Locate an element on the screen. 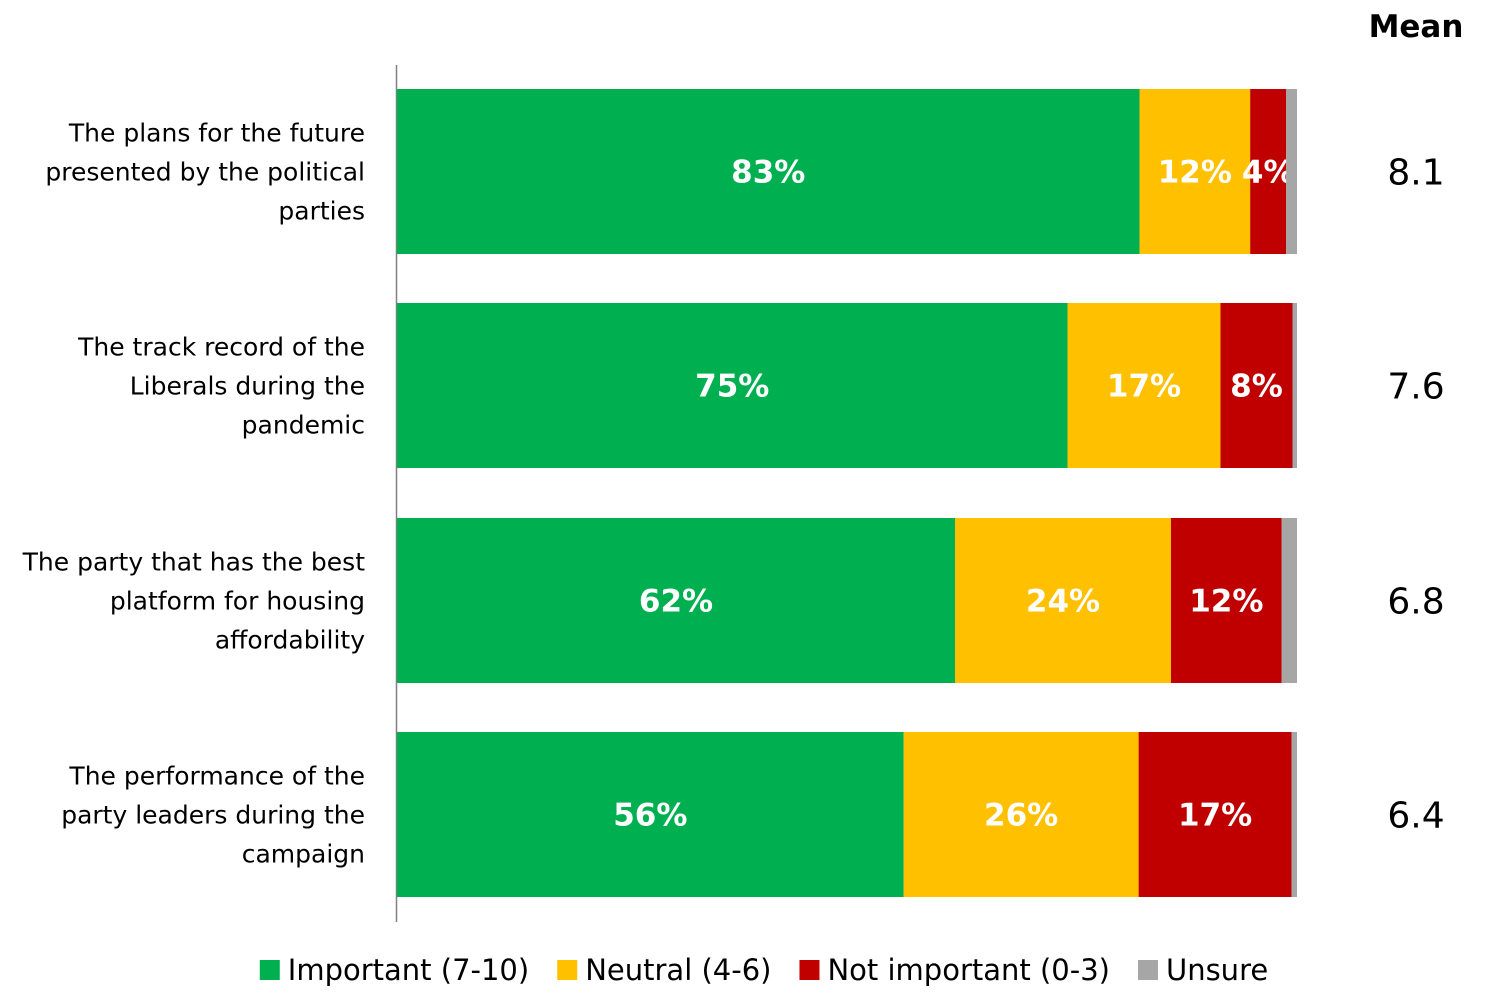  legend-label-4: Unsure is located at coordinates (1217, 970).